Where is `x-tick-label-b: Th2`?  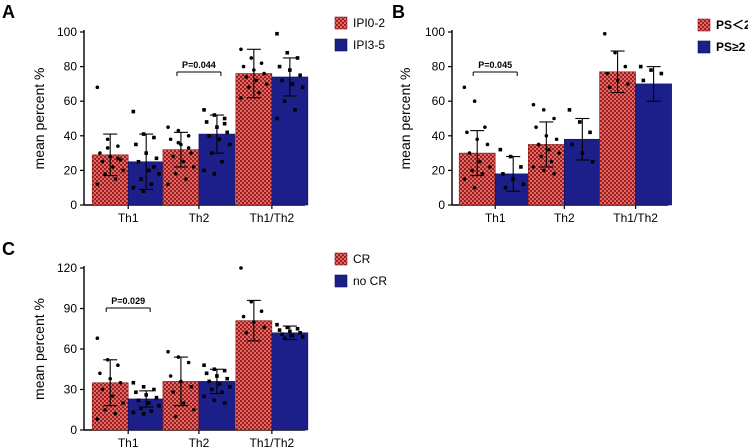 x-tick-label-b: Th2 is located at coordinates (564, 218).